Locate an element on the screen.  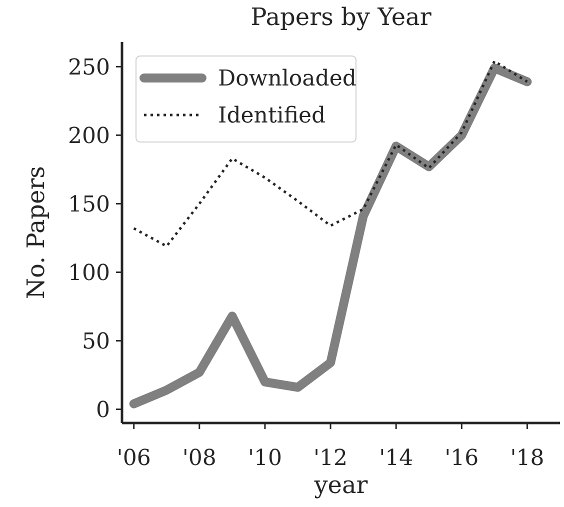
x-tick-label: '08 is located at coordinates (199, 458).